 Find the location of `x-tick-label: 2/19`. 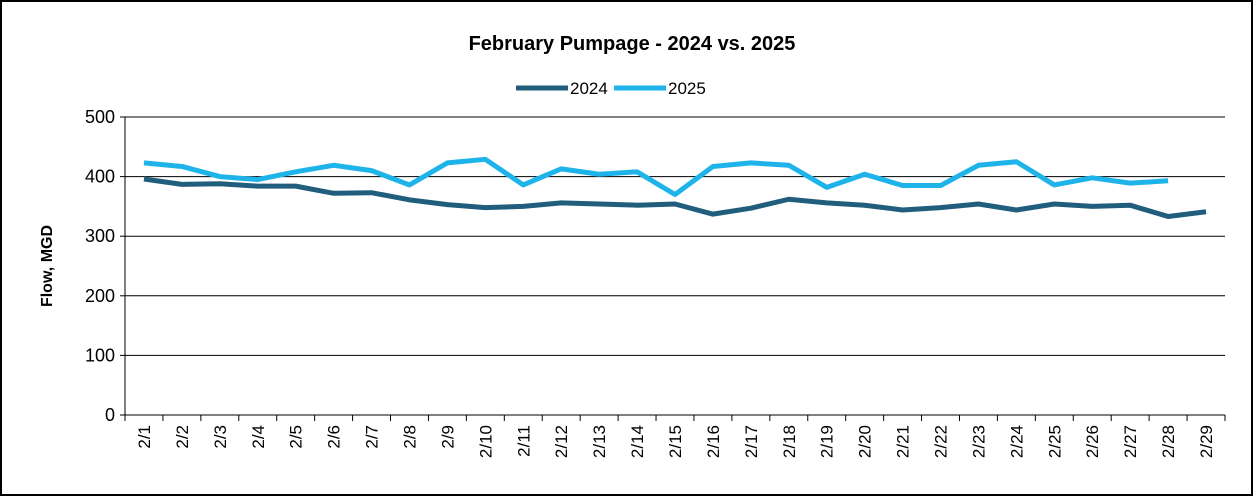

x-tick-label: 2/19 is located at coordinates (827, 441).